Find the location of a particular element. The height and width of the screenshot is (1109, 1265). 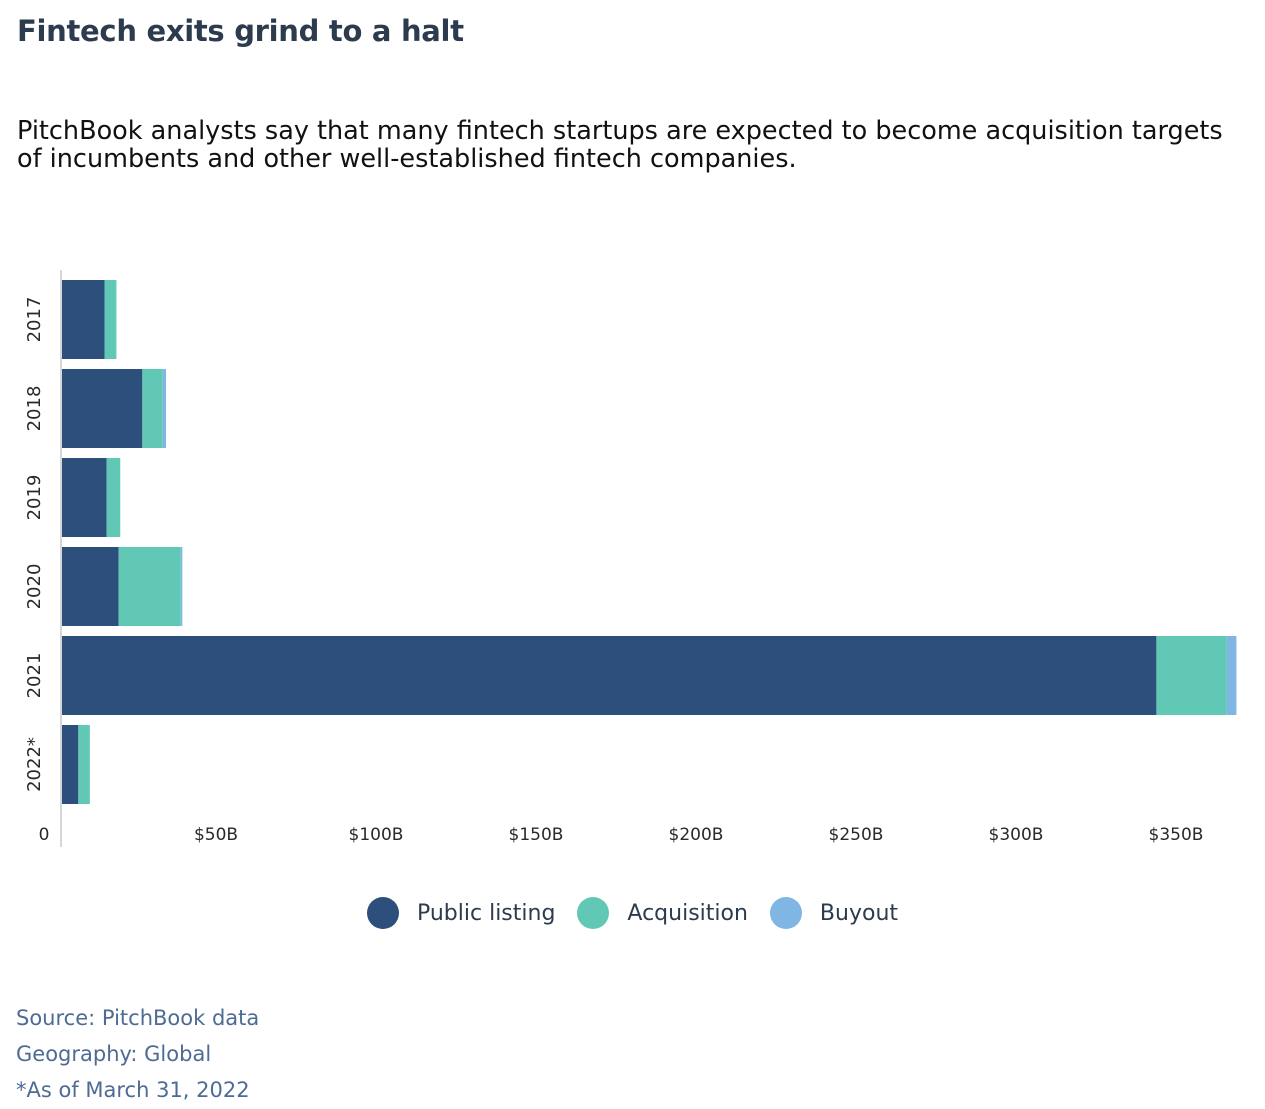

category-label: 2019 is located at coordinates (34, 498).